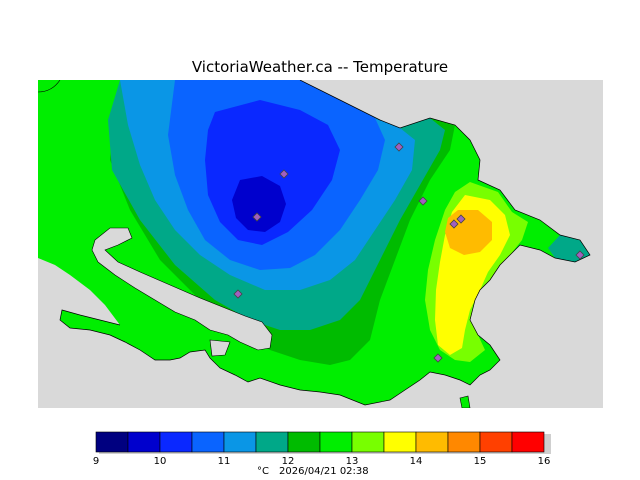 The image size is (640, 480). I want to click on legend-tick-label: 9, so click(96, 461).